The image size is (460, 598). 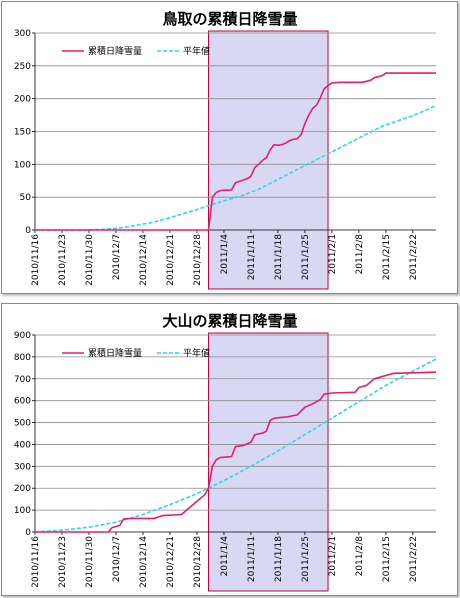 What do you see at coordinates (22, 380) in the screenshot?
I see `y-tick-label: 700` at bounding box center [22, 380].